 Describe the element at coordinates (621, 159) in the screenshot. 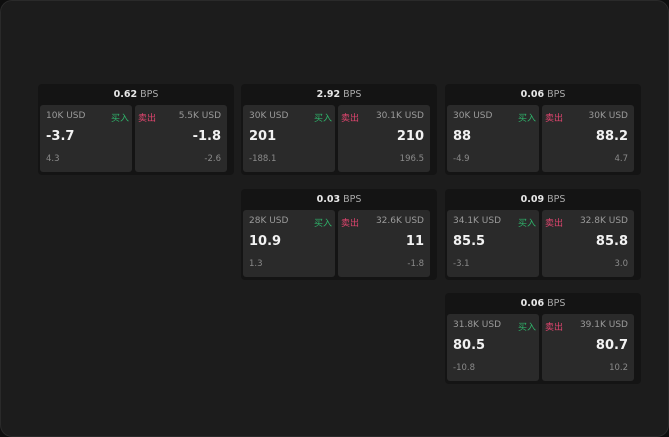

I see `sell-change: 4.7` at that location.